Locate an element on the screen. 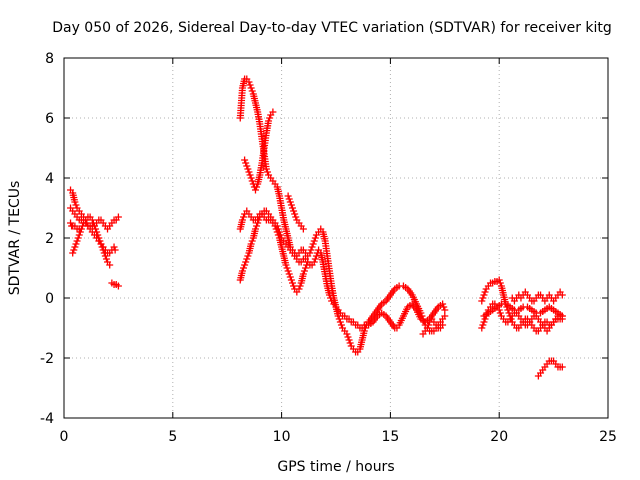 This screenshot has height=480, width=640. series-track-e-early is located at coordinates (115, 284).